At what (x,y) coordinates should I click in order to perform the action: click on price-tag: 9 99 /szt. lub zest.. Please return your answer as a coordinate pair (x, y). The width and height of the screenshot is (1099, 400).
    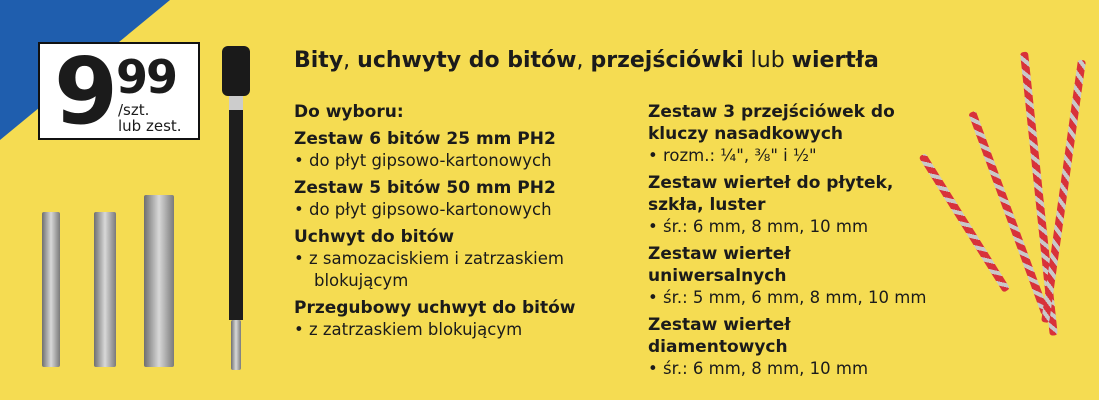
    Looking at the image, I should click on (119, 91).